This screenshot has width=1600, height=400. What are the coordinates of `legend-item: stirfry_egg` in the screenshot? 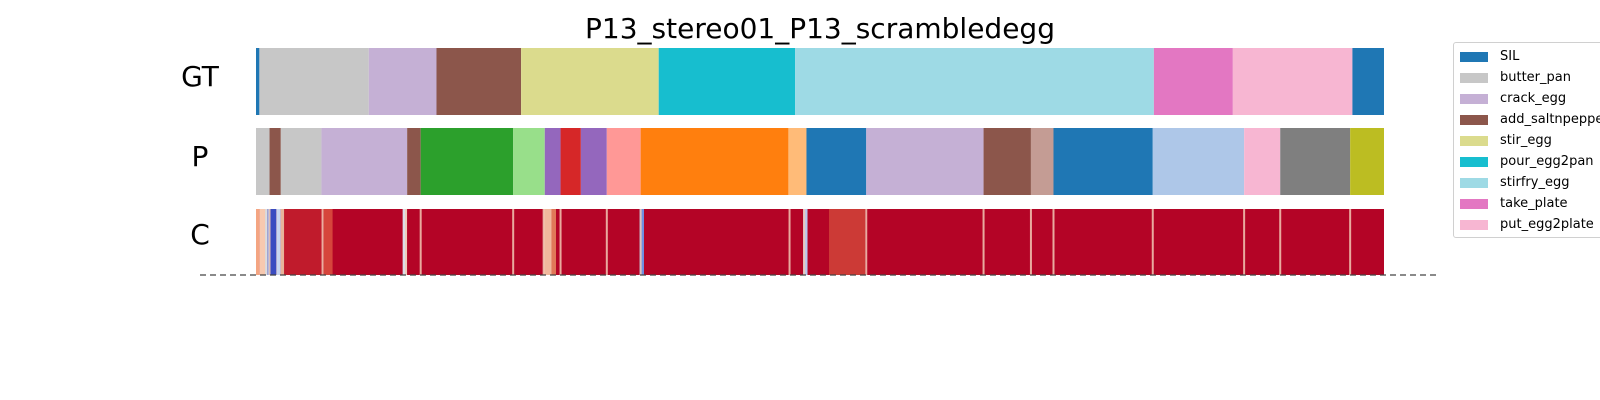 It's located at (1514, 182).